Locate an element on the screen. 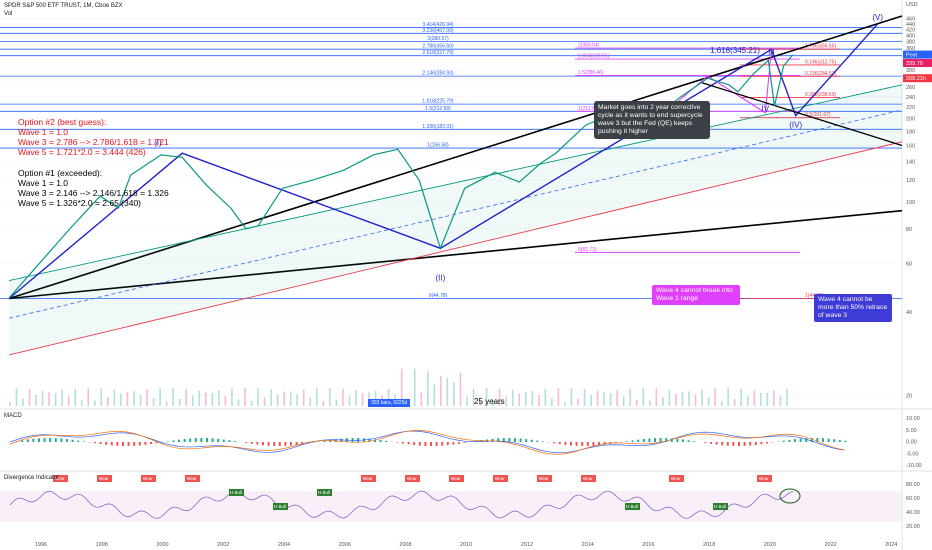 This screenshot has height=550, width=932. volume-label: Vol is located at coordinates (8, 14).